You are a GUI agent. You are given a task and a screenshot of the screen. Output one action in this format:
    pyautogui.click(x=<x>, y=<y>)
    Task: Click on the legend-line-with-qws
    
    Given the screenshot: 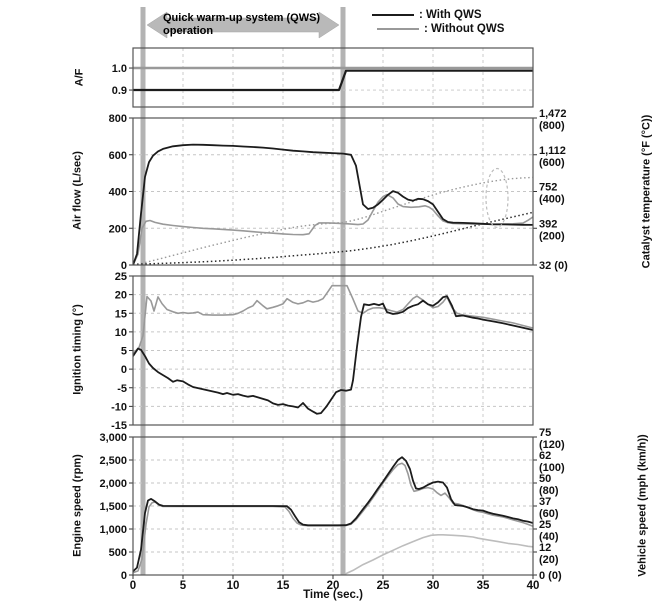 What is the action you would take?
    pyautogui.click(x=393, y=15)
    